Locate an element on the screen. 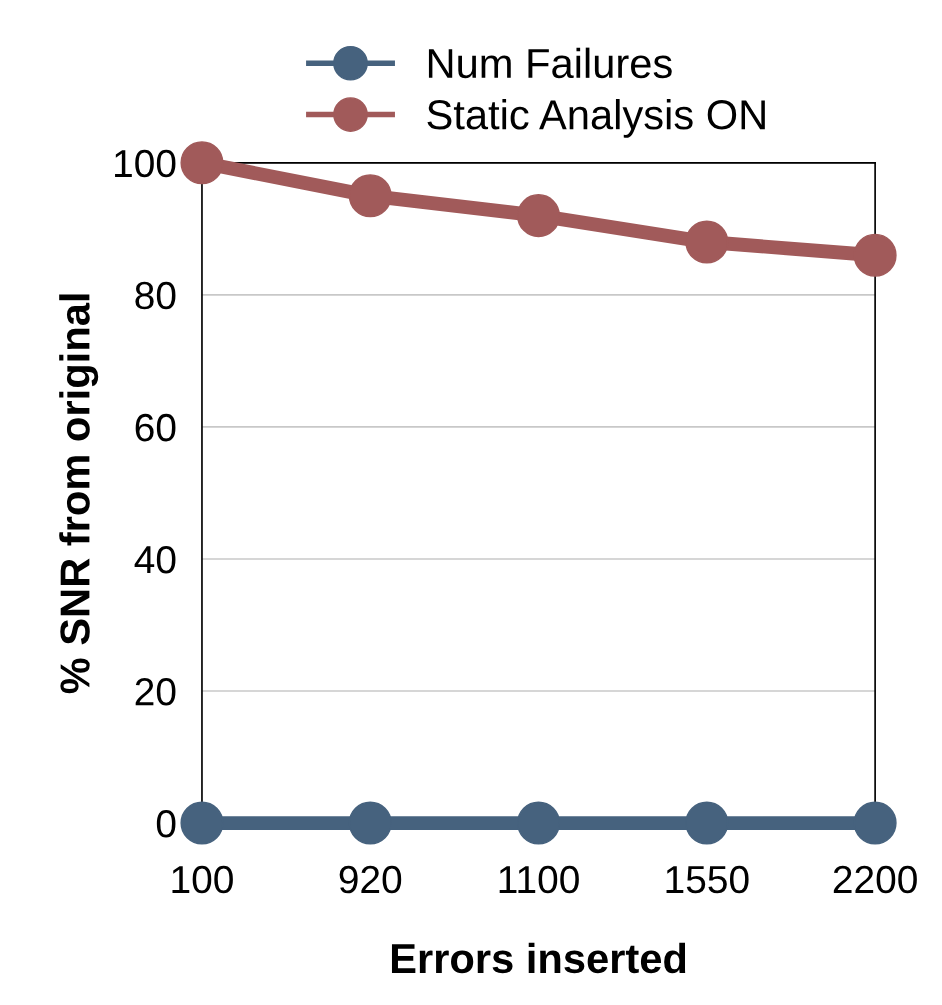  y-tick-label: 0 is located at coordinates (166, 824).